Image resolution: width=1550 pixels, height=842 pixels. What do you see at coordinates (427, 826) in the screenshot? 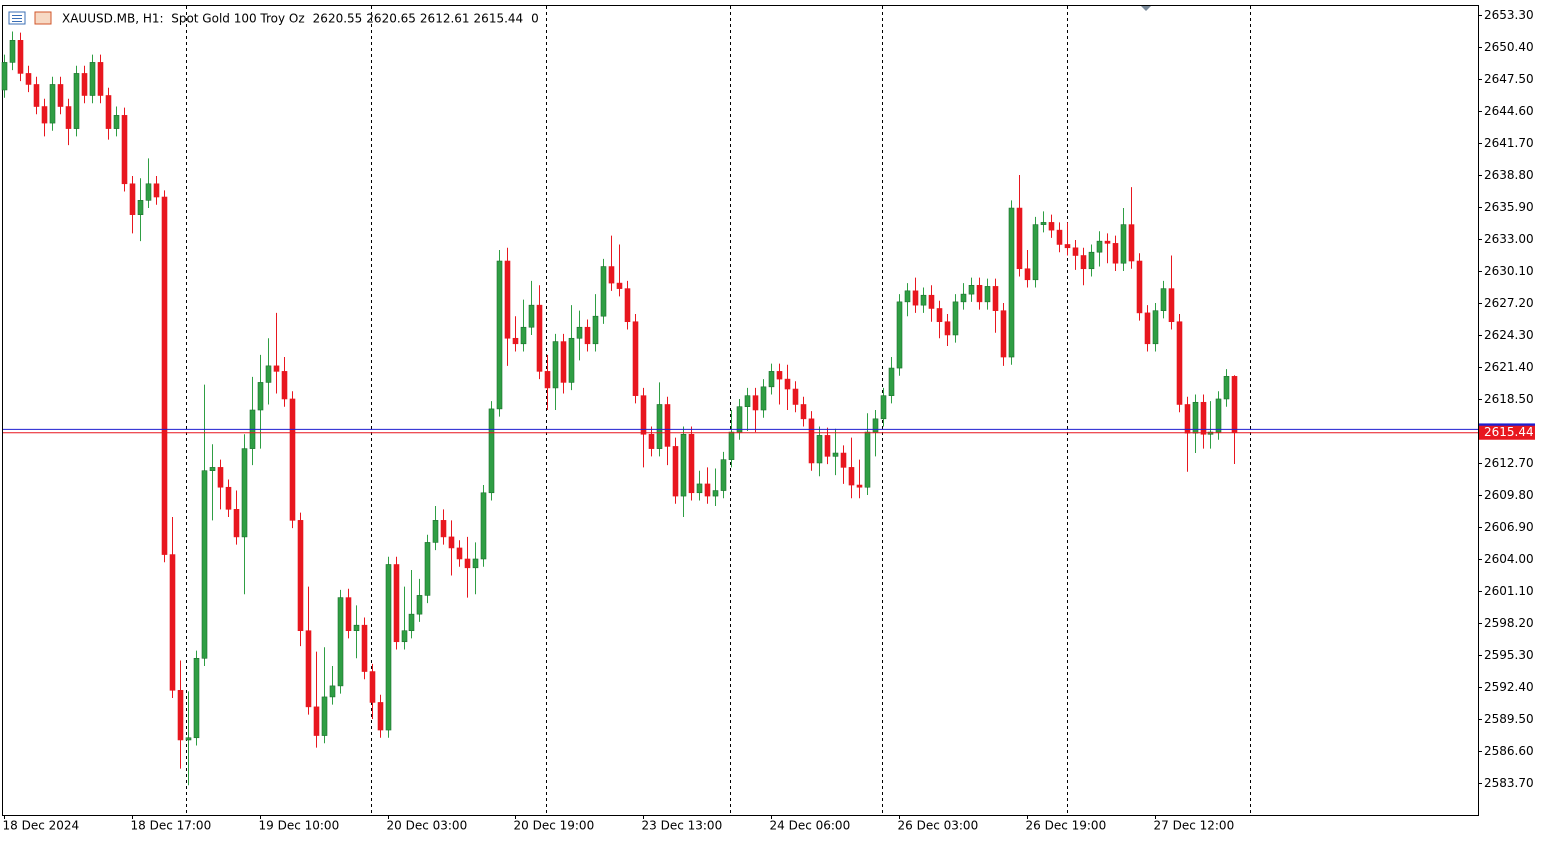
I see `x-tick-label: 20 Dec 03:00` at bounding box center [427, 826].